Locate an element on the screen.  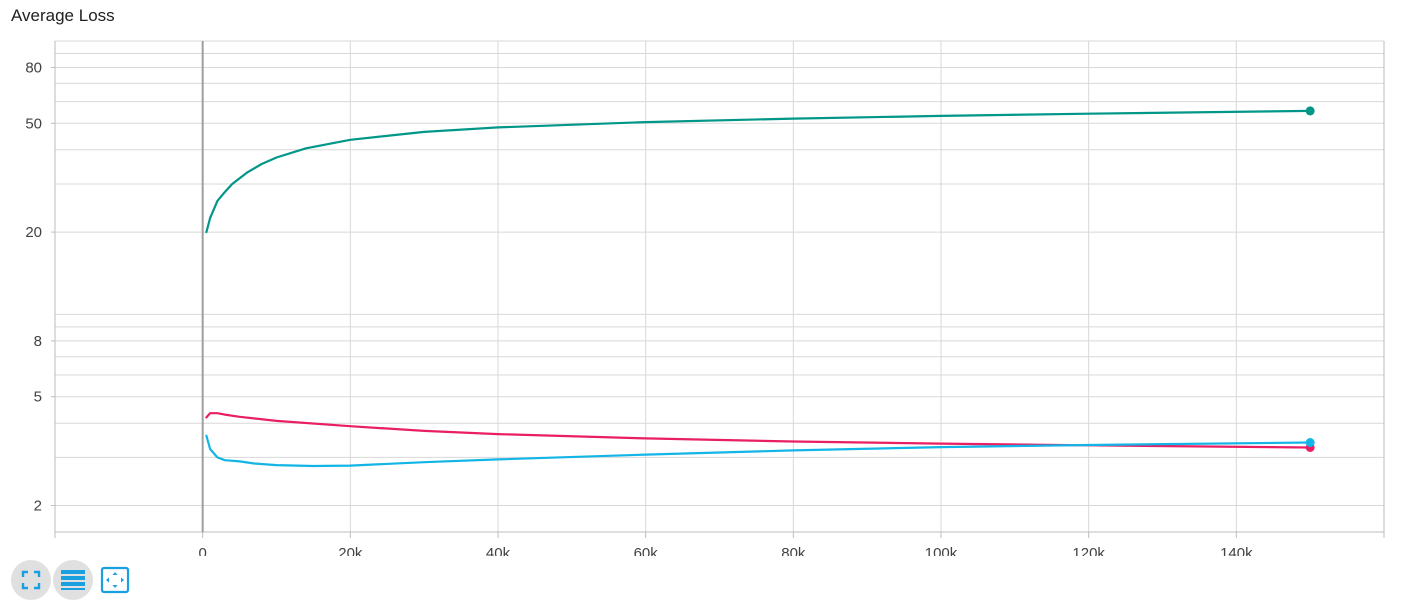
y-tick-label: 50 is located at coordinates (33, 123).